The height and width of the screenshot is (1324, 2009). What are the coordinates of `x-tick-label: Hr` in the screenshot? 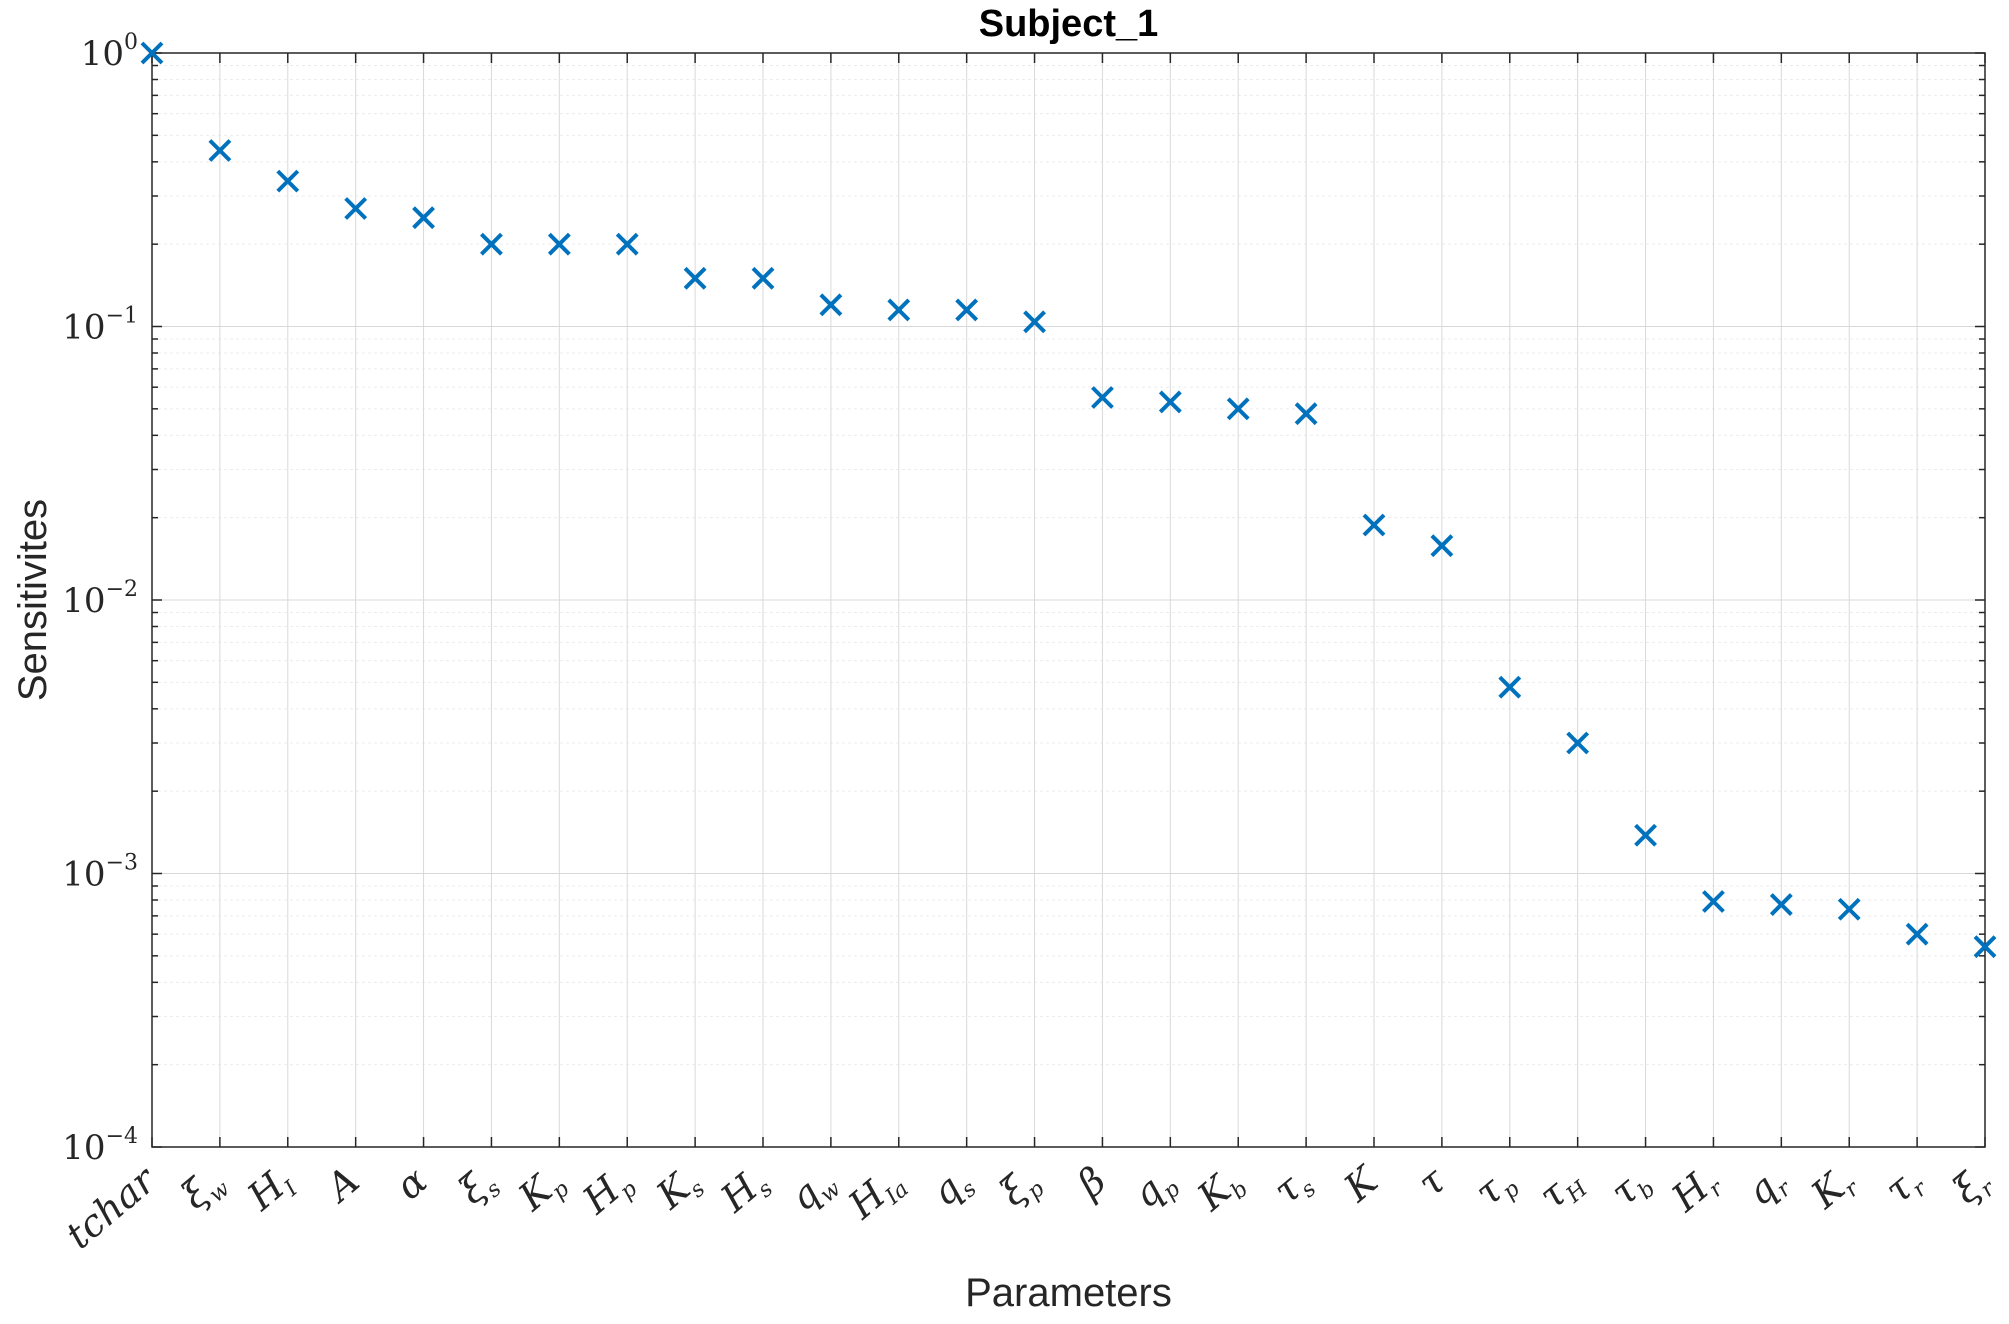 It's located at (1696, 1190).